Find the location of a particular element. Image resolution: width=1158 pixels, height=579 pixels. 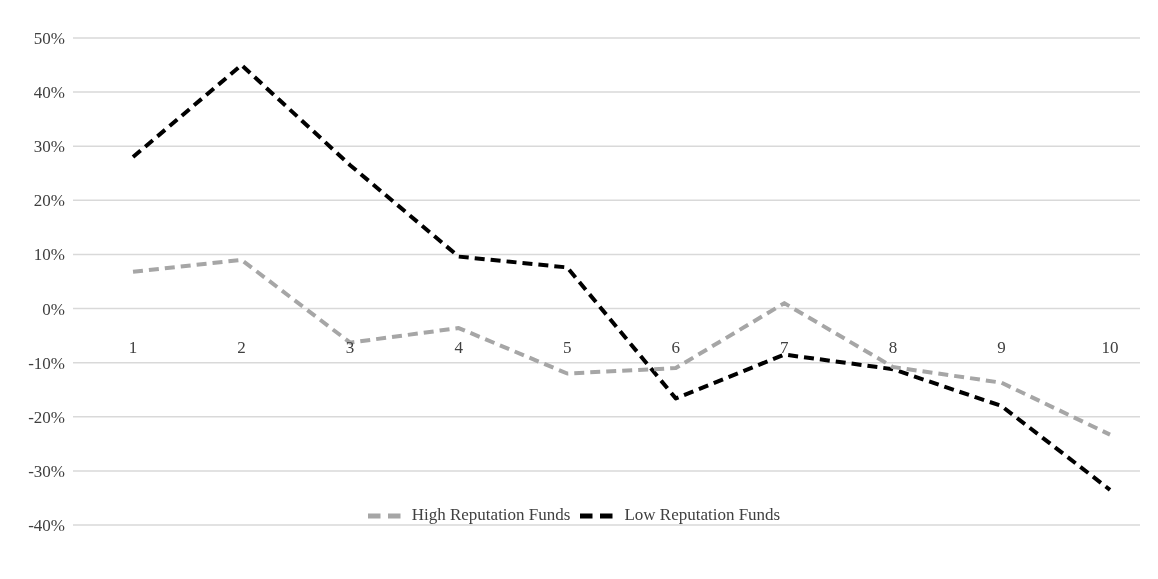

y-tick-label: -30% is located at coordinates (46, 471).